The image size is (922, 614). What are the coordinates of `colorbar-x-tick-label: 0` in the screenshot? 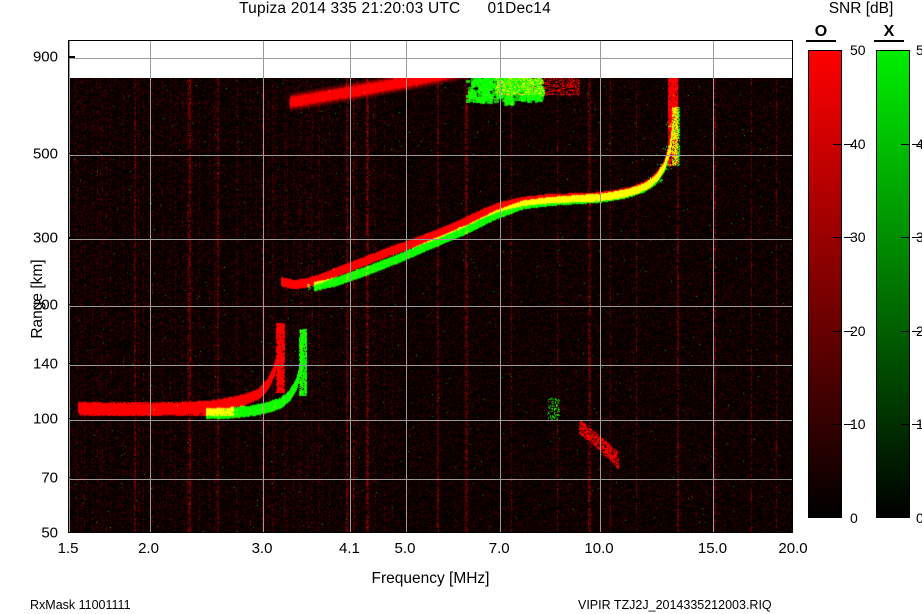 It's located at (919, 518).